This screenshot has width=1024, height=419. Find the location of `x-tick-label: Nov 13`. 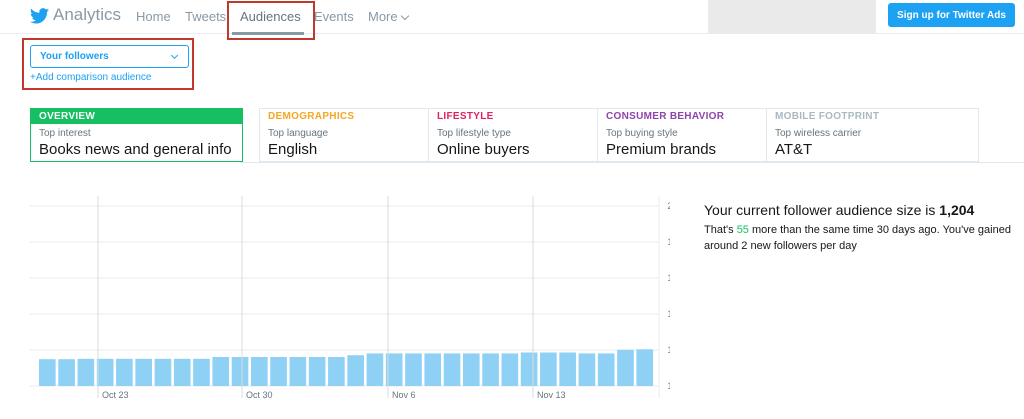

x-tick-label: Nov 13 is located at coordinates (551, 395).